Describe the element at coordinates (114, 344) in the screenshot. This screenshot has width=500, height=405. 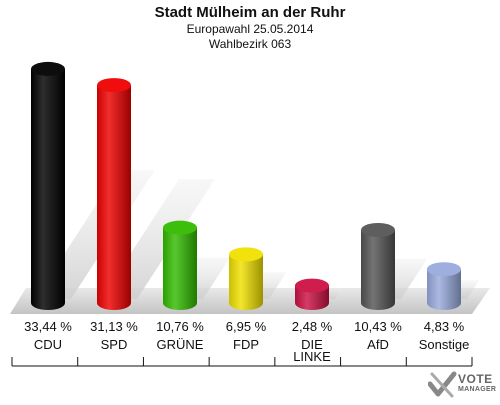
I see `category-label: SPD` at that location.